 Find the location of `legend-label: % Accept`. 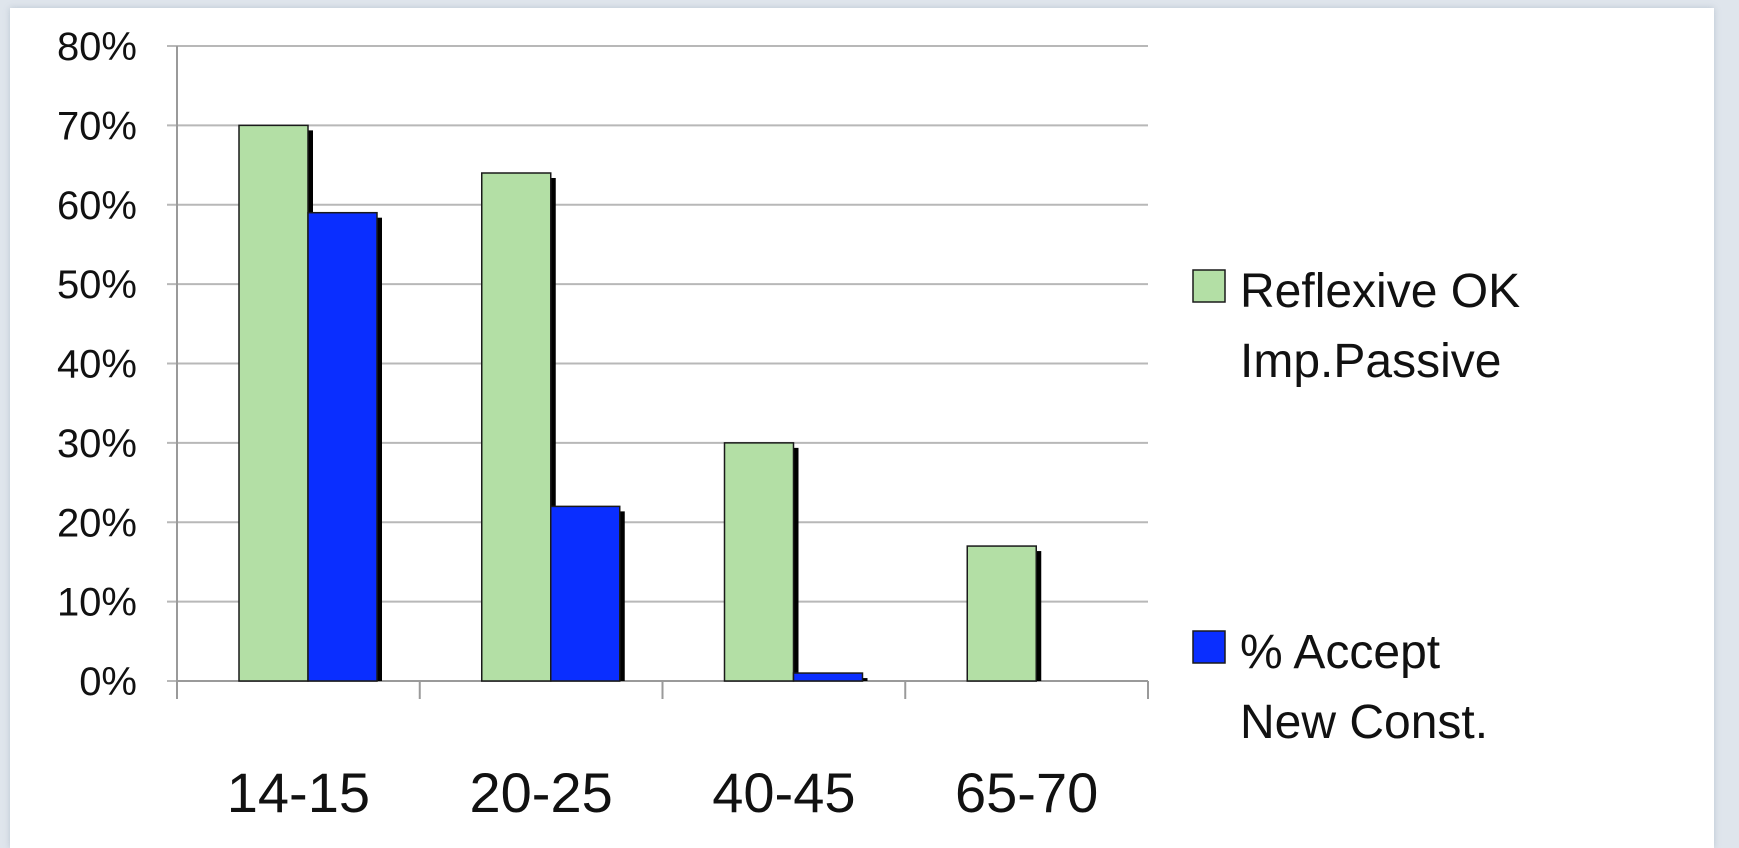

legend-label: % Accept is located at coordinates (1340, 652).